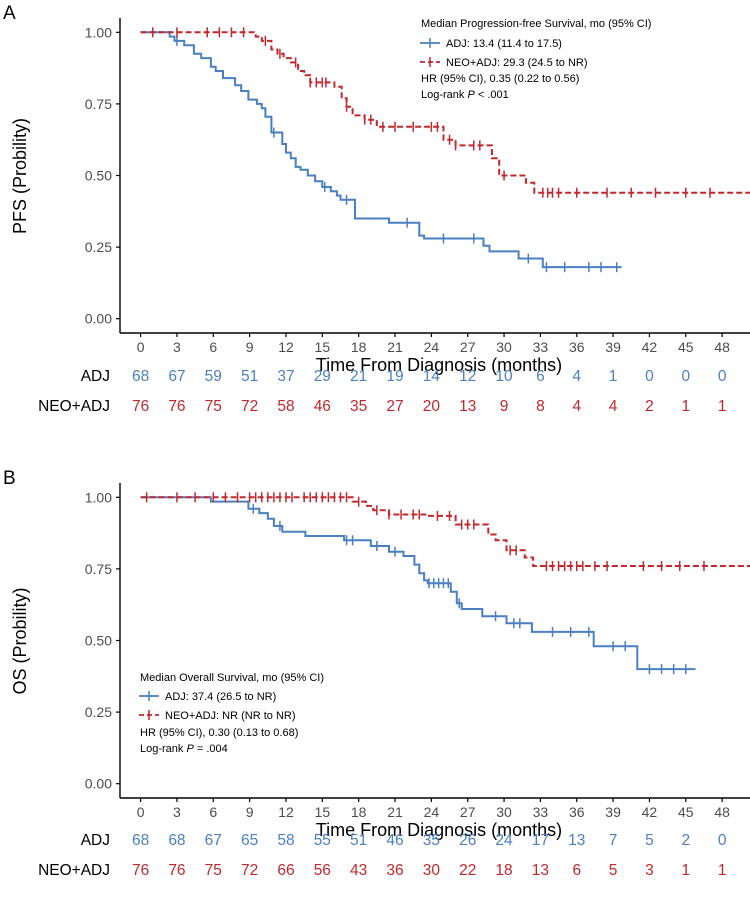 This screenshot has height=904, width=750. Describe the element at coordinates (504, 406) in the screenshot. I see `risk-table-cell: 9` at that location.